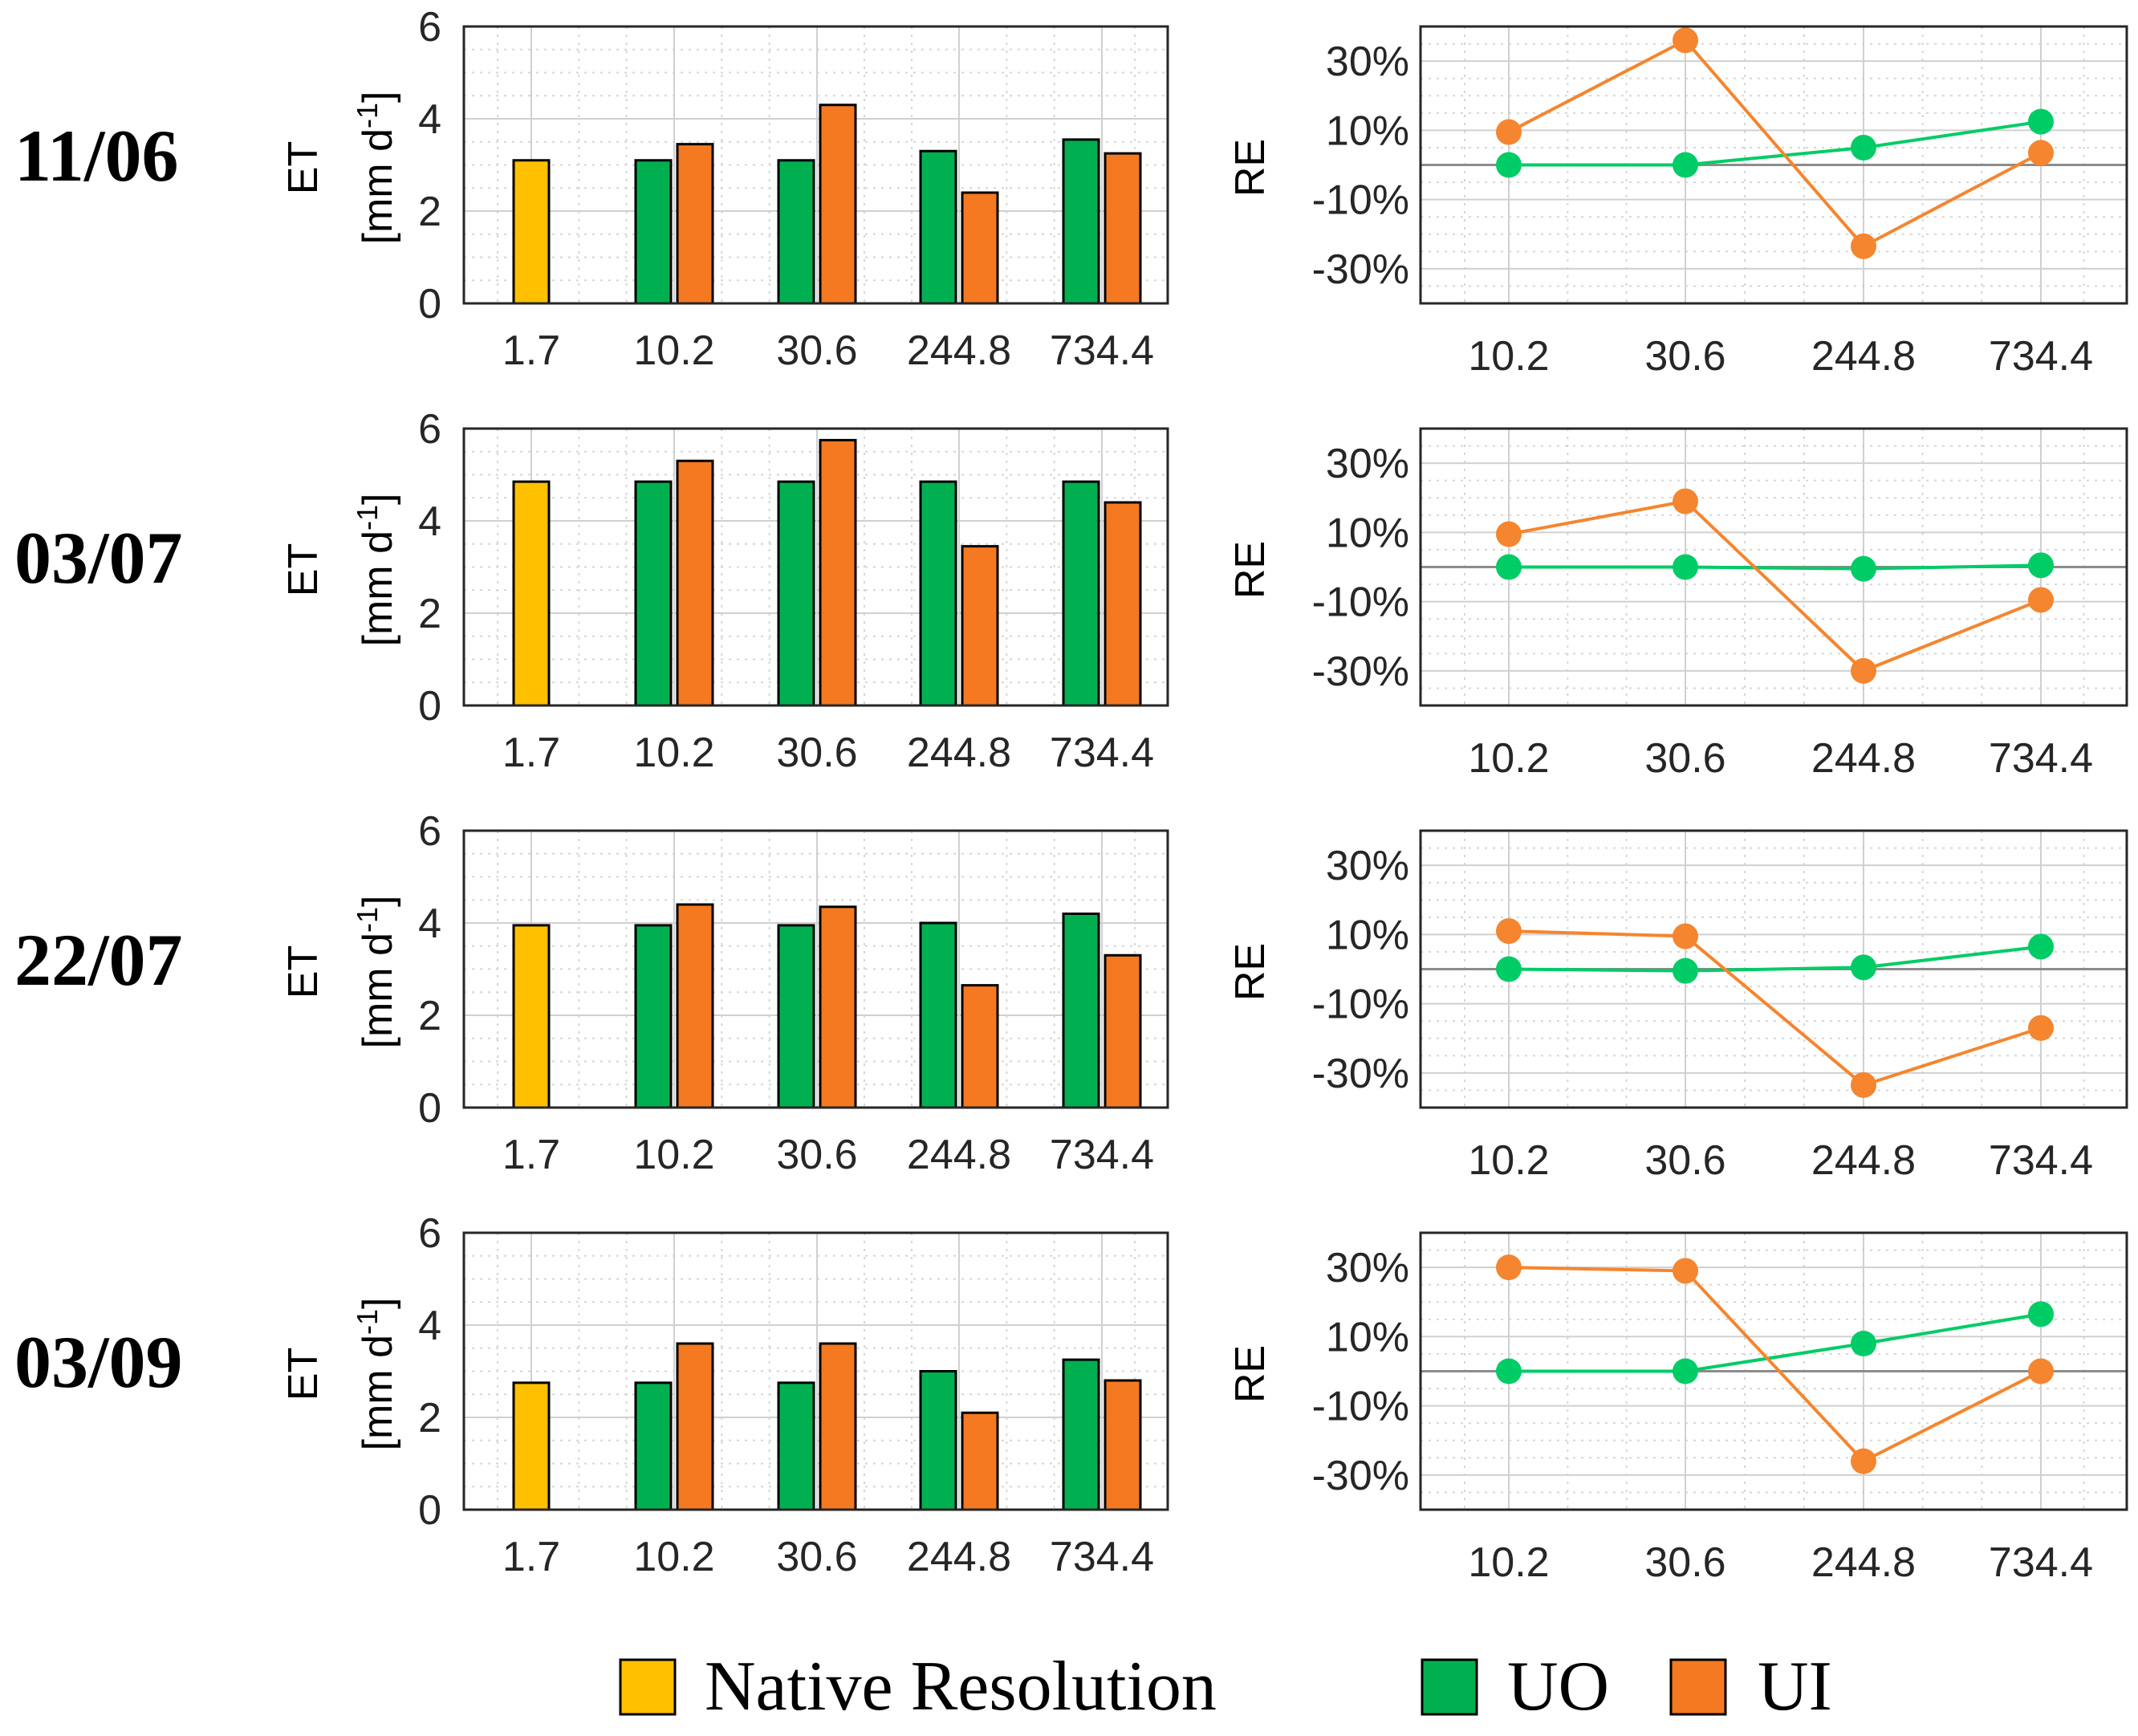 This screenshot has height=1736, width=2138. I want to click on re-series-ui-line, so click(1775, 143).